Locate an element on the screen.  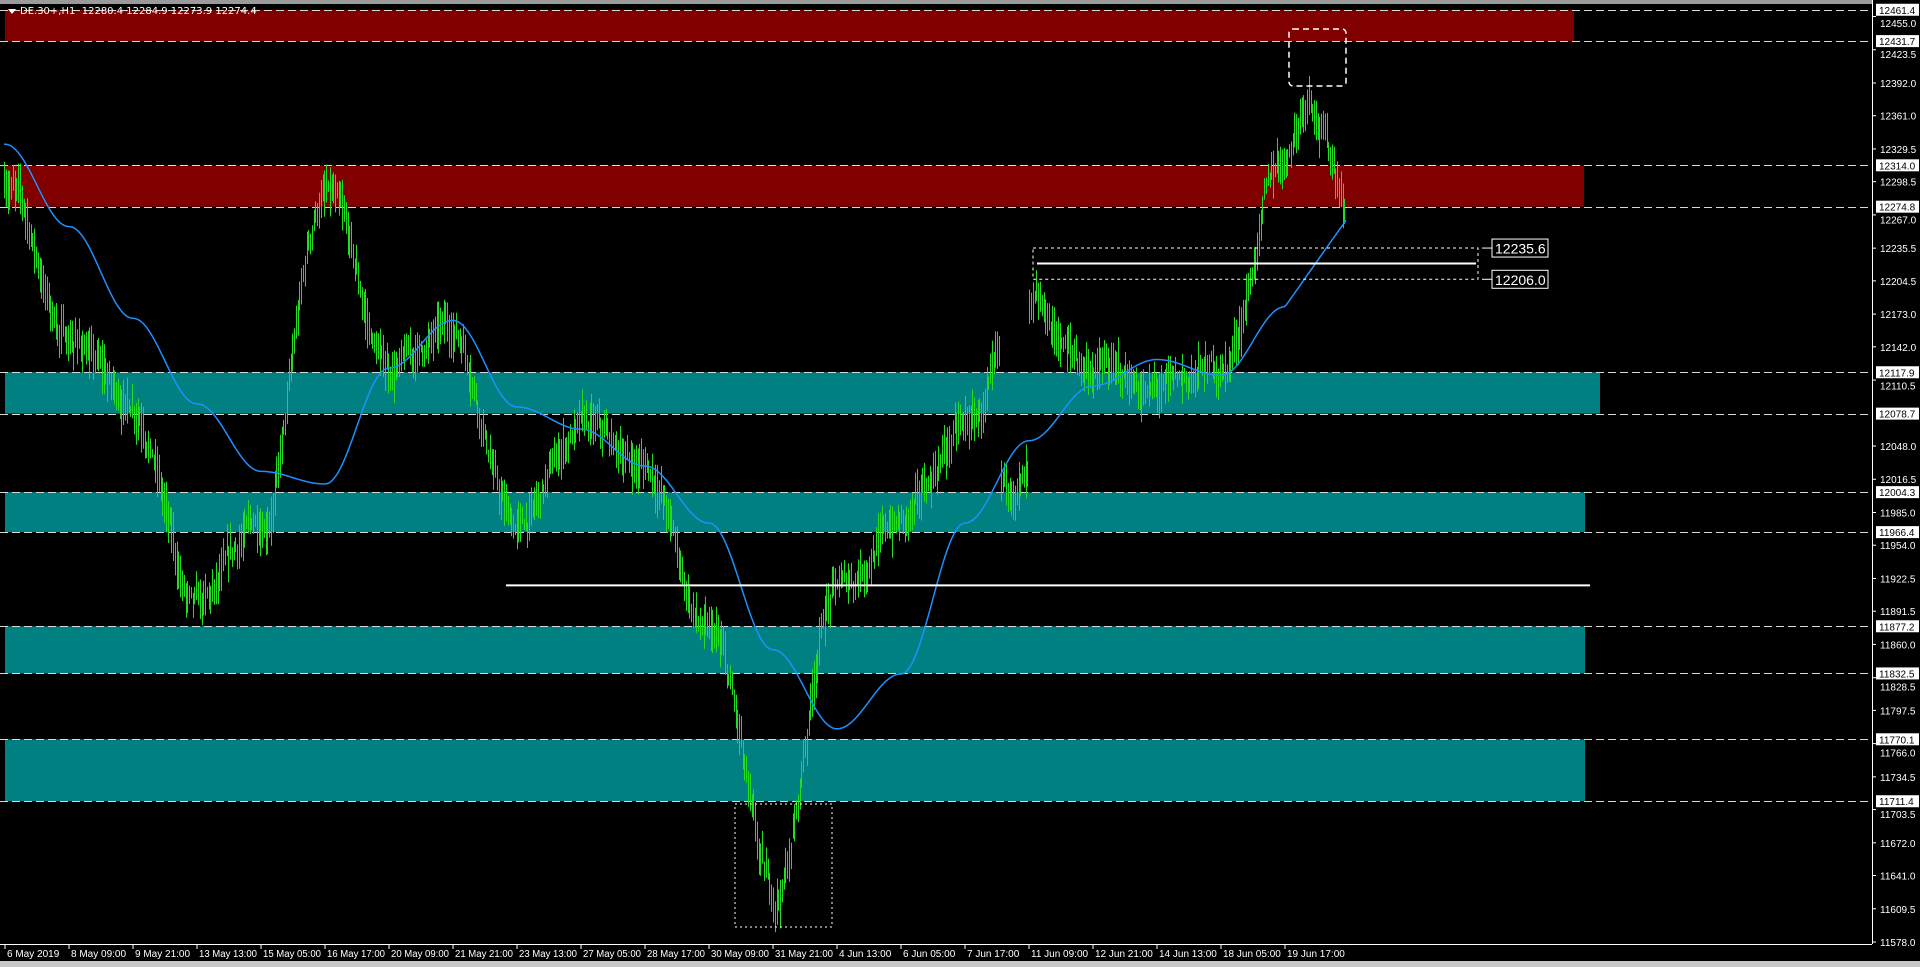
x-tick-label: 19 Jun 17:00 is located at coordinates (1316, 954).